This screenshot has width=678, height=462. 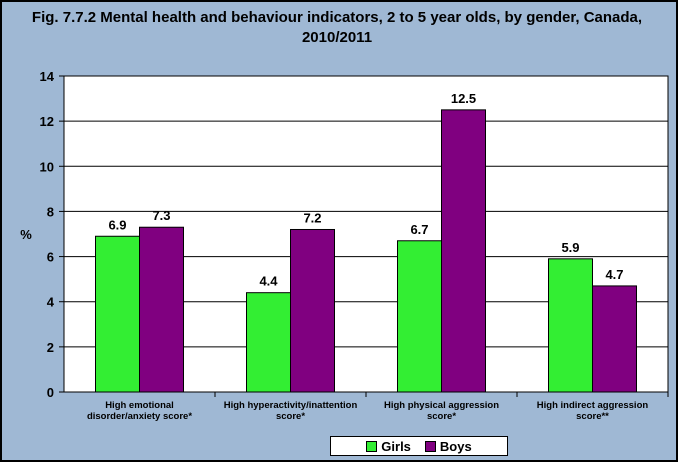 I want to click on y-tick-label: 2, so click(x=50, y=347).